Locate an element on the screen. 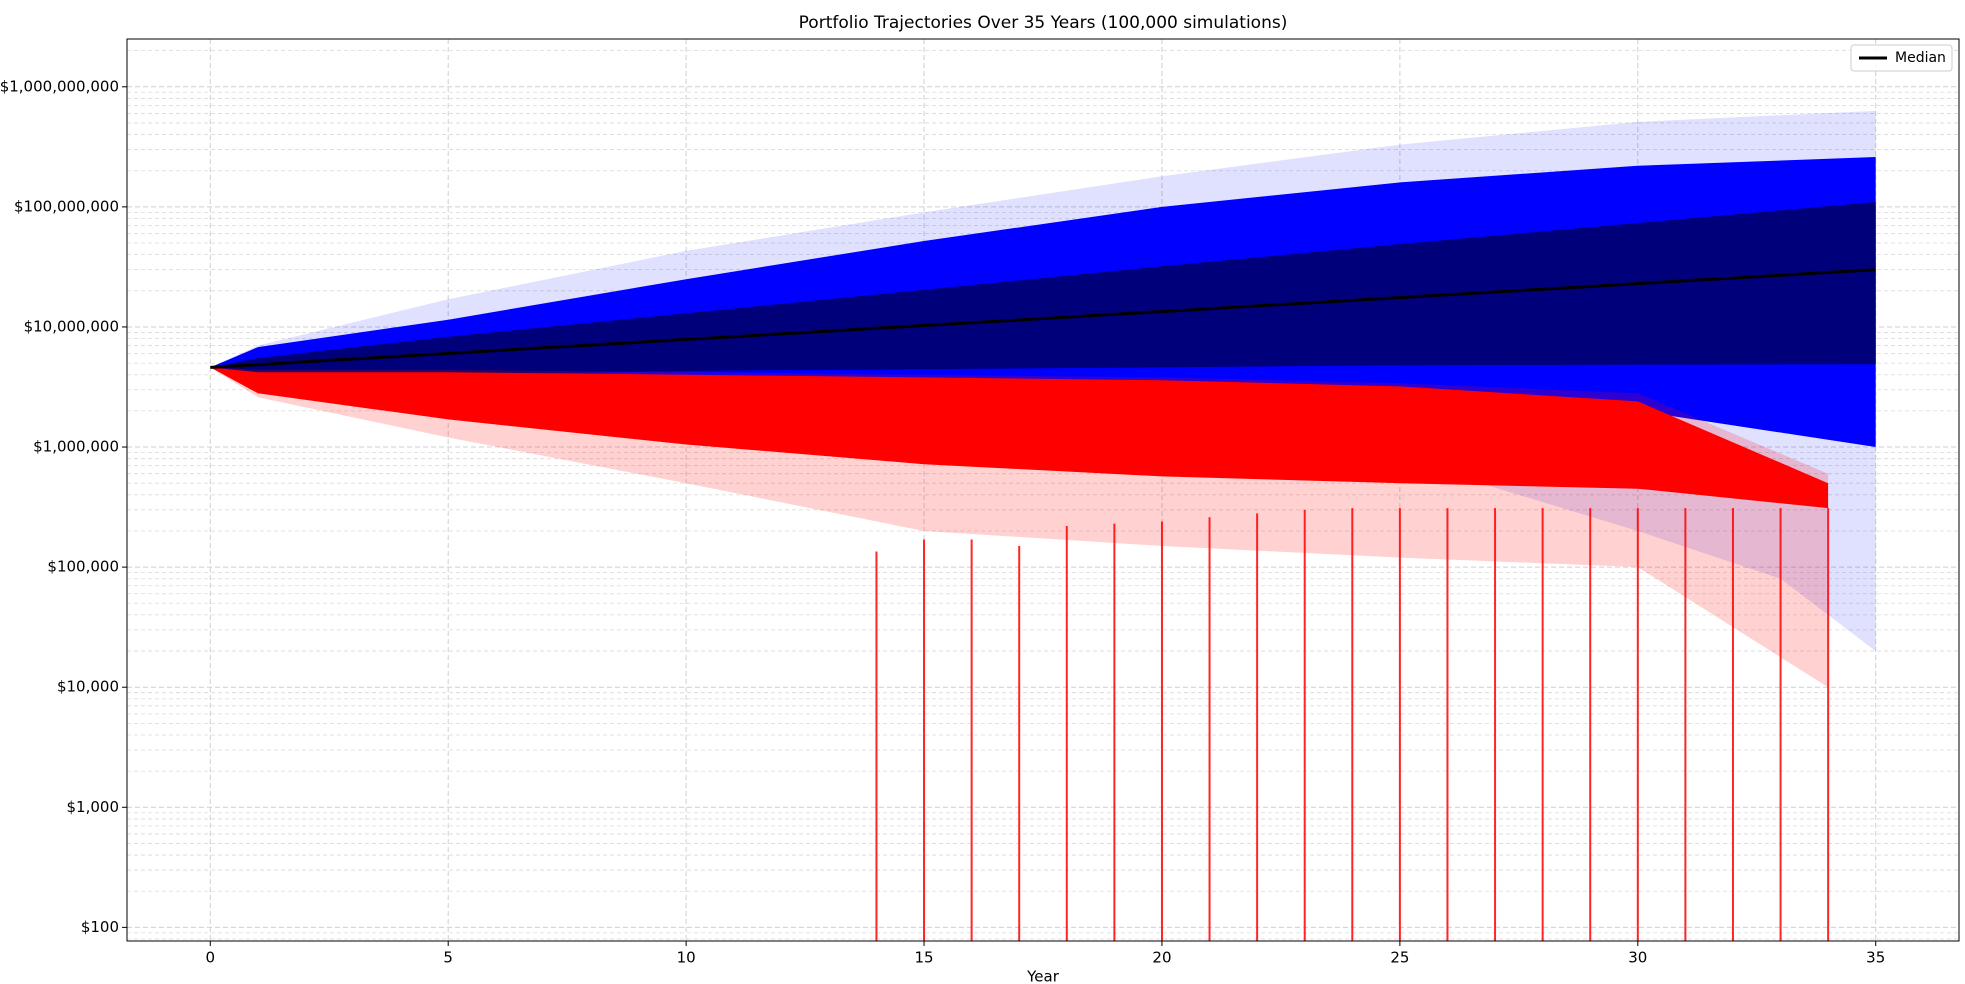  y-tick-label: $100,000,000 is located at coordinates (66, 206).